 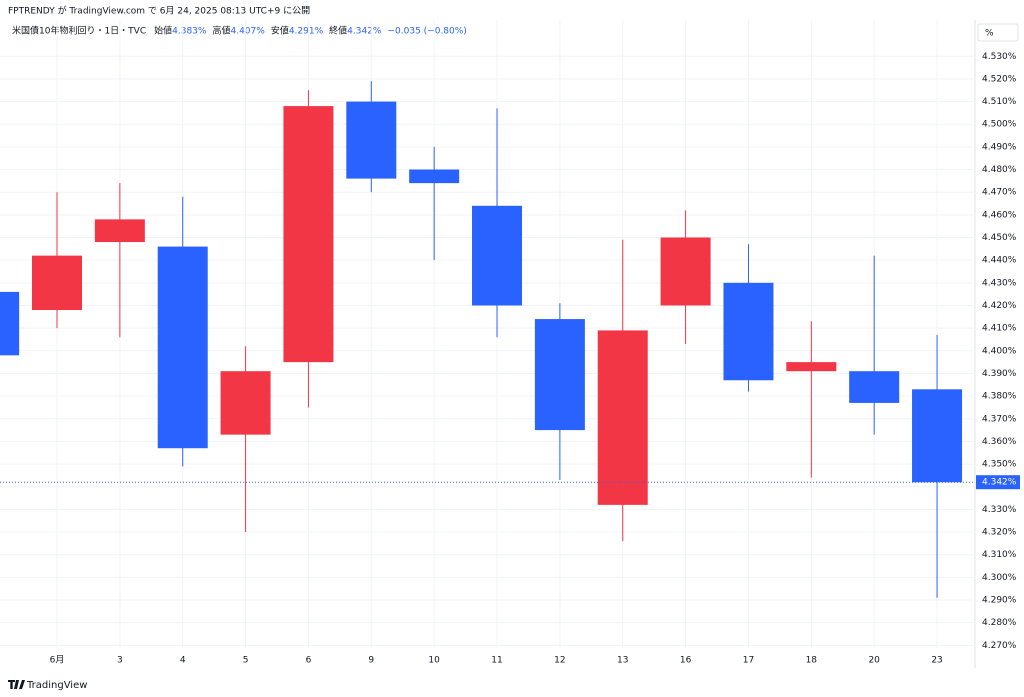 I want to click on last-price-tag, so click(x=998, y=482).